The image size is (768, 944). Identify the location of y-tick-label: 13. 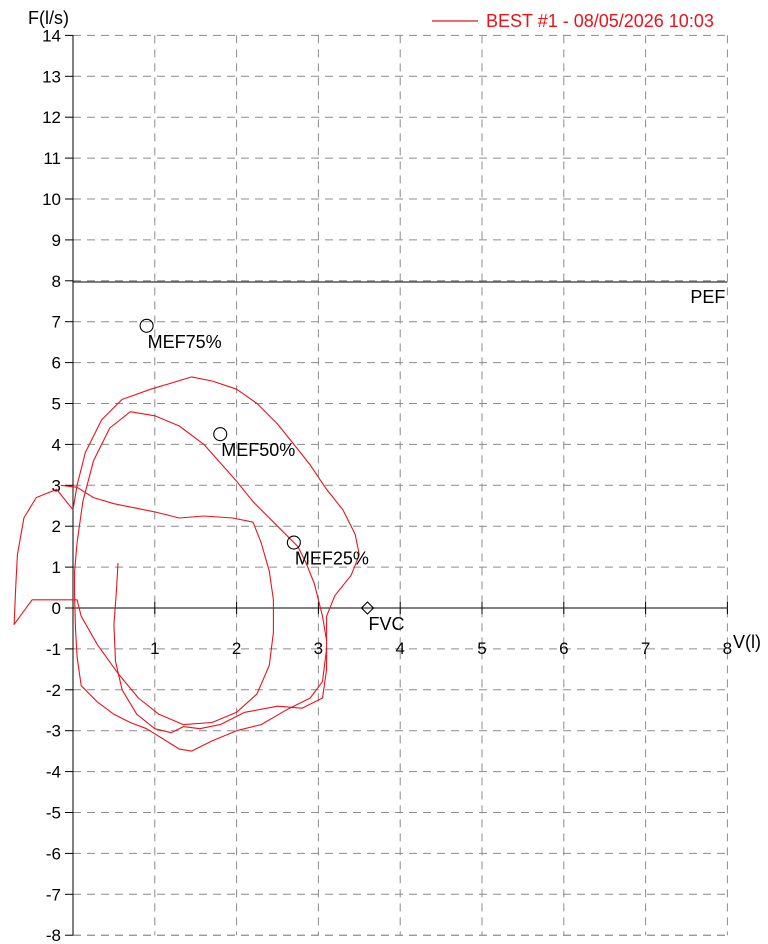
(51, 76).